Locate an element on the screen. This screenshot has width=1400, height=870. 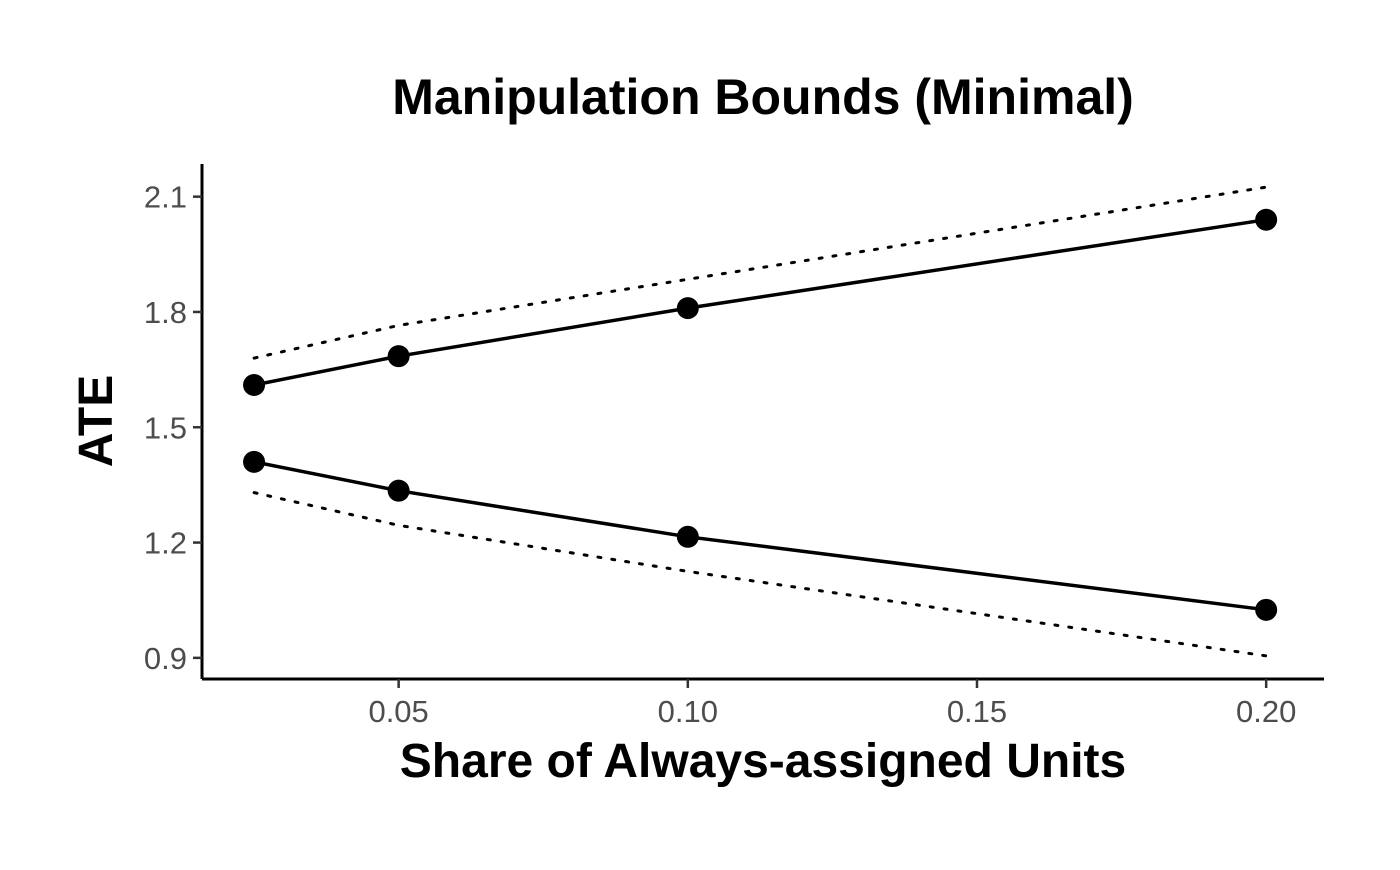
y-tick-label: 1.8 is located at coordinates (165, 312).